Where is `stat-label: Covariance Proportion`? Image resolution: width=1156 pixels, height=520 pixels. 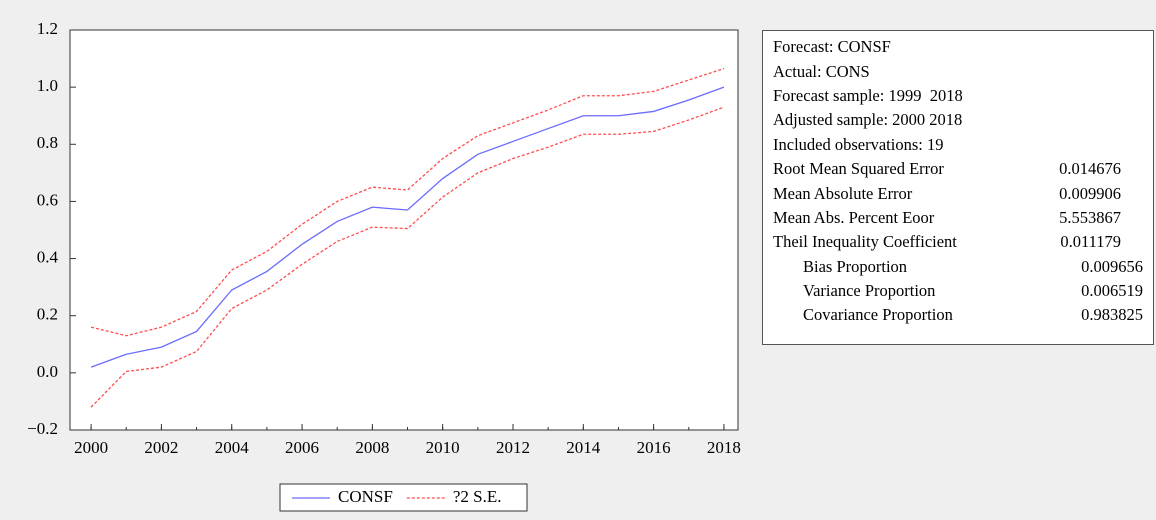 stat-label: Covariance Proportion is located at coordinates (878, 315).